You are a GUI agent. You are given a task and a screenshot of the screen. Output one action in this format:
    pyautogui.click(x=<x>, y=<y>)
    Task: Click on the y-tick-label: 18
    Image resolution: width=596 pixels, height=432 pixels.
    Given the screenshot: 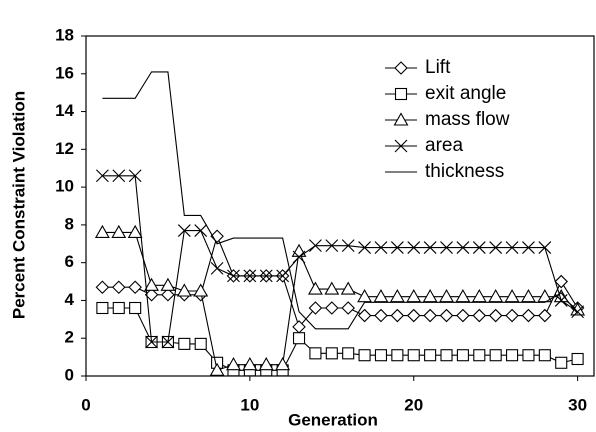 What is the action you would take?
    pyautogui.click(x=64, y=34)
    